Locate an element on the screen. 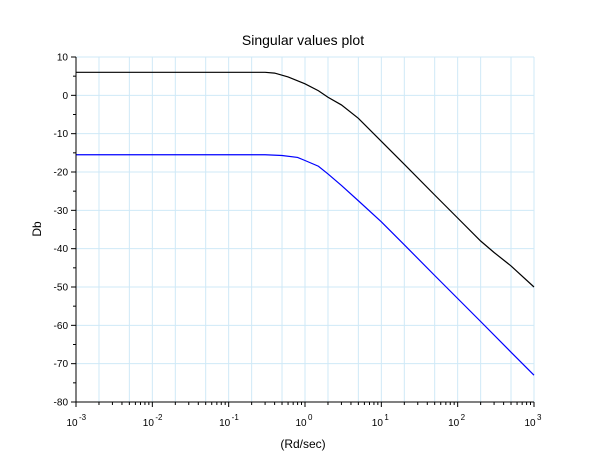 This screenshot has height=460, width=610. y-tick-label: -50 is located at coordinates (61, 288).